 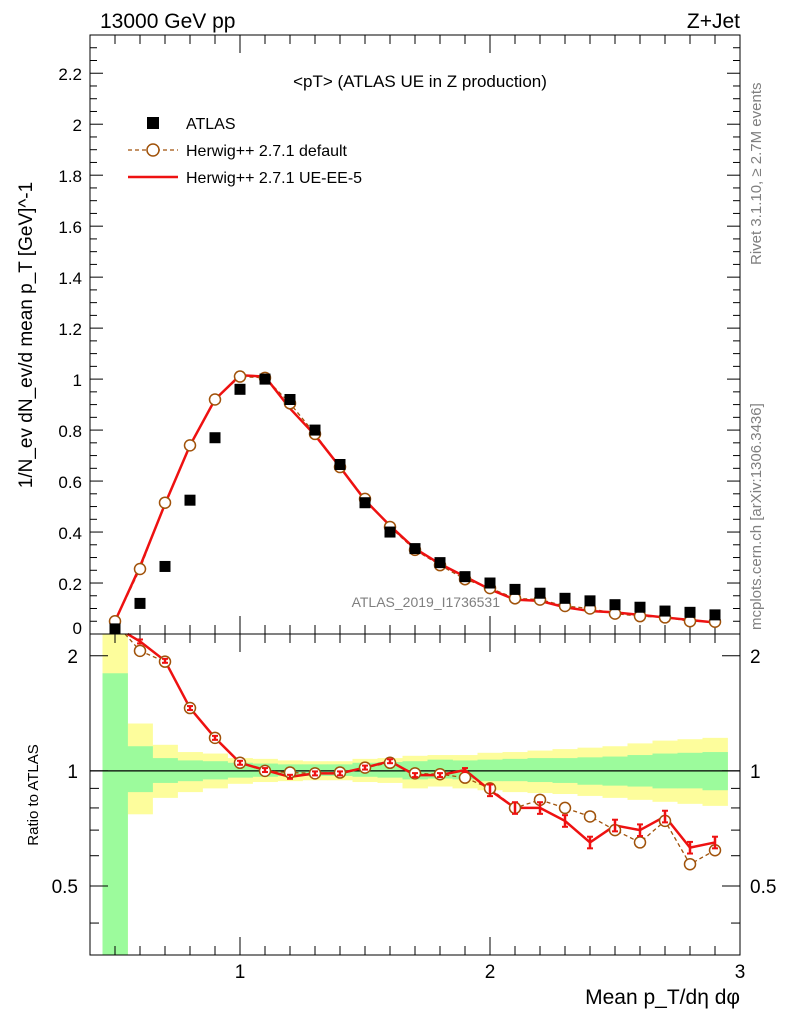 What do you see at coordinates (70, 533) in the screenshot?
I see `y-tick-label: 0.4` at bounding box center [70, 533].